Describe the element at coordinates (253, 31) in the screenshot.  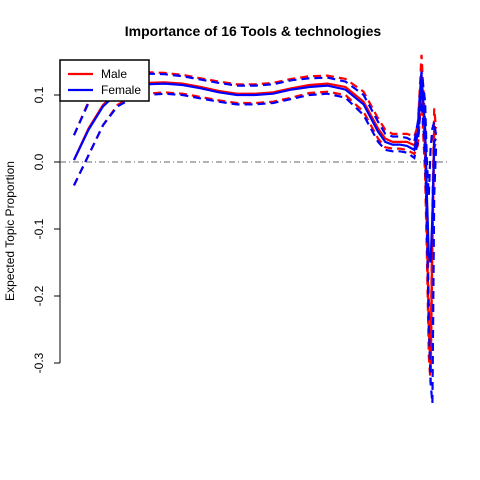
I see `chart-title: Importance of 16 Tools & technologies` at that location.